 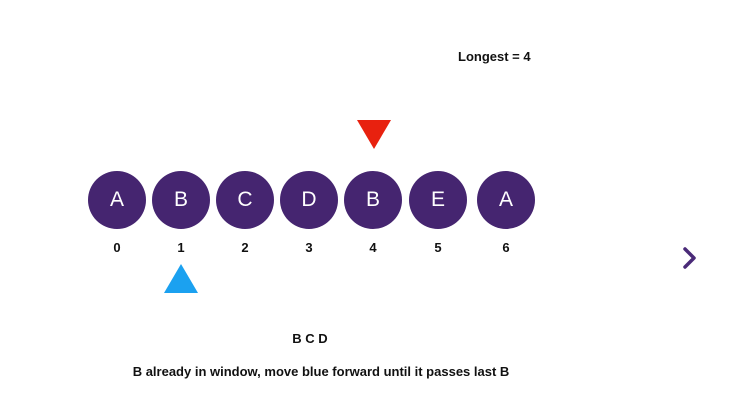 I want to click on cell-6: A, so click(x=506, y=200).